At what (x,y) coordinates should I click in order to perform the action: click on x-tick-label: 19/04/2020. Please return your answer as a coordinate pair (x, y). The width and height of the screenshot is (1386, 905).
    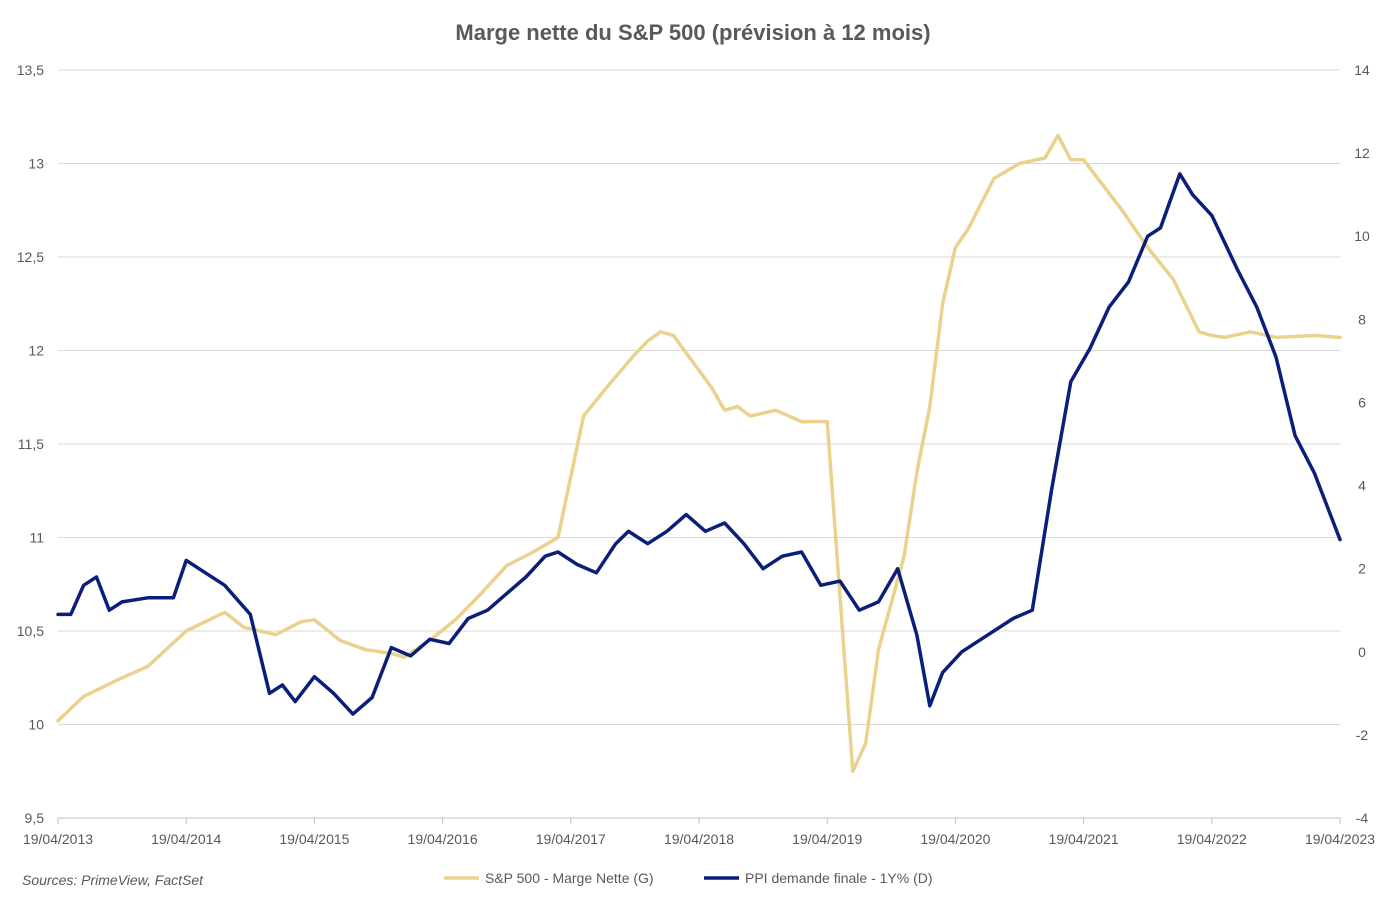
    Looking at the image, I should click on (955, 839).